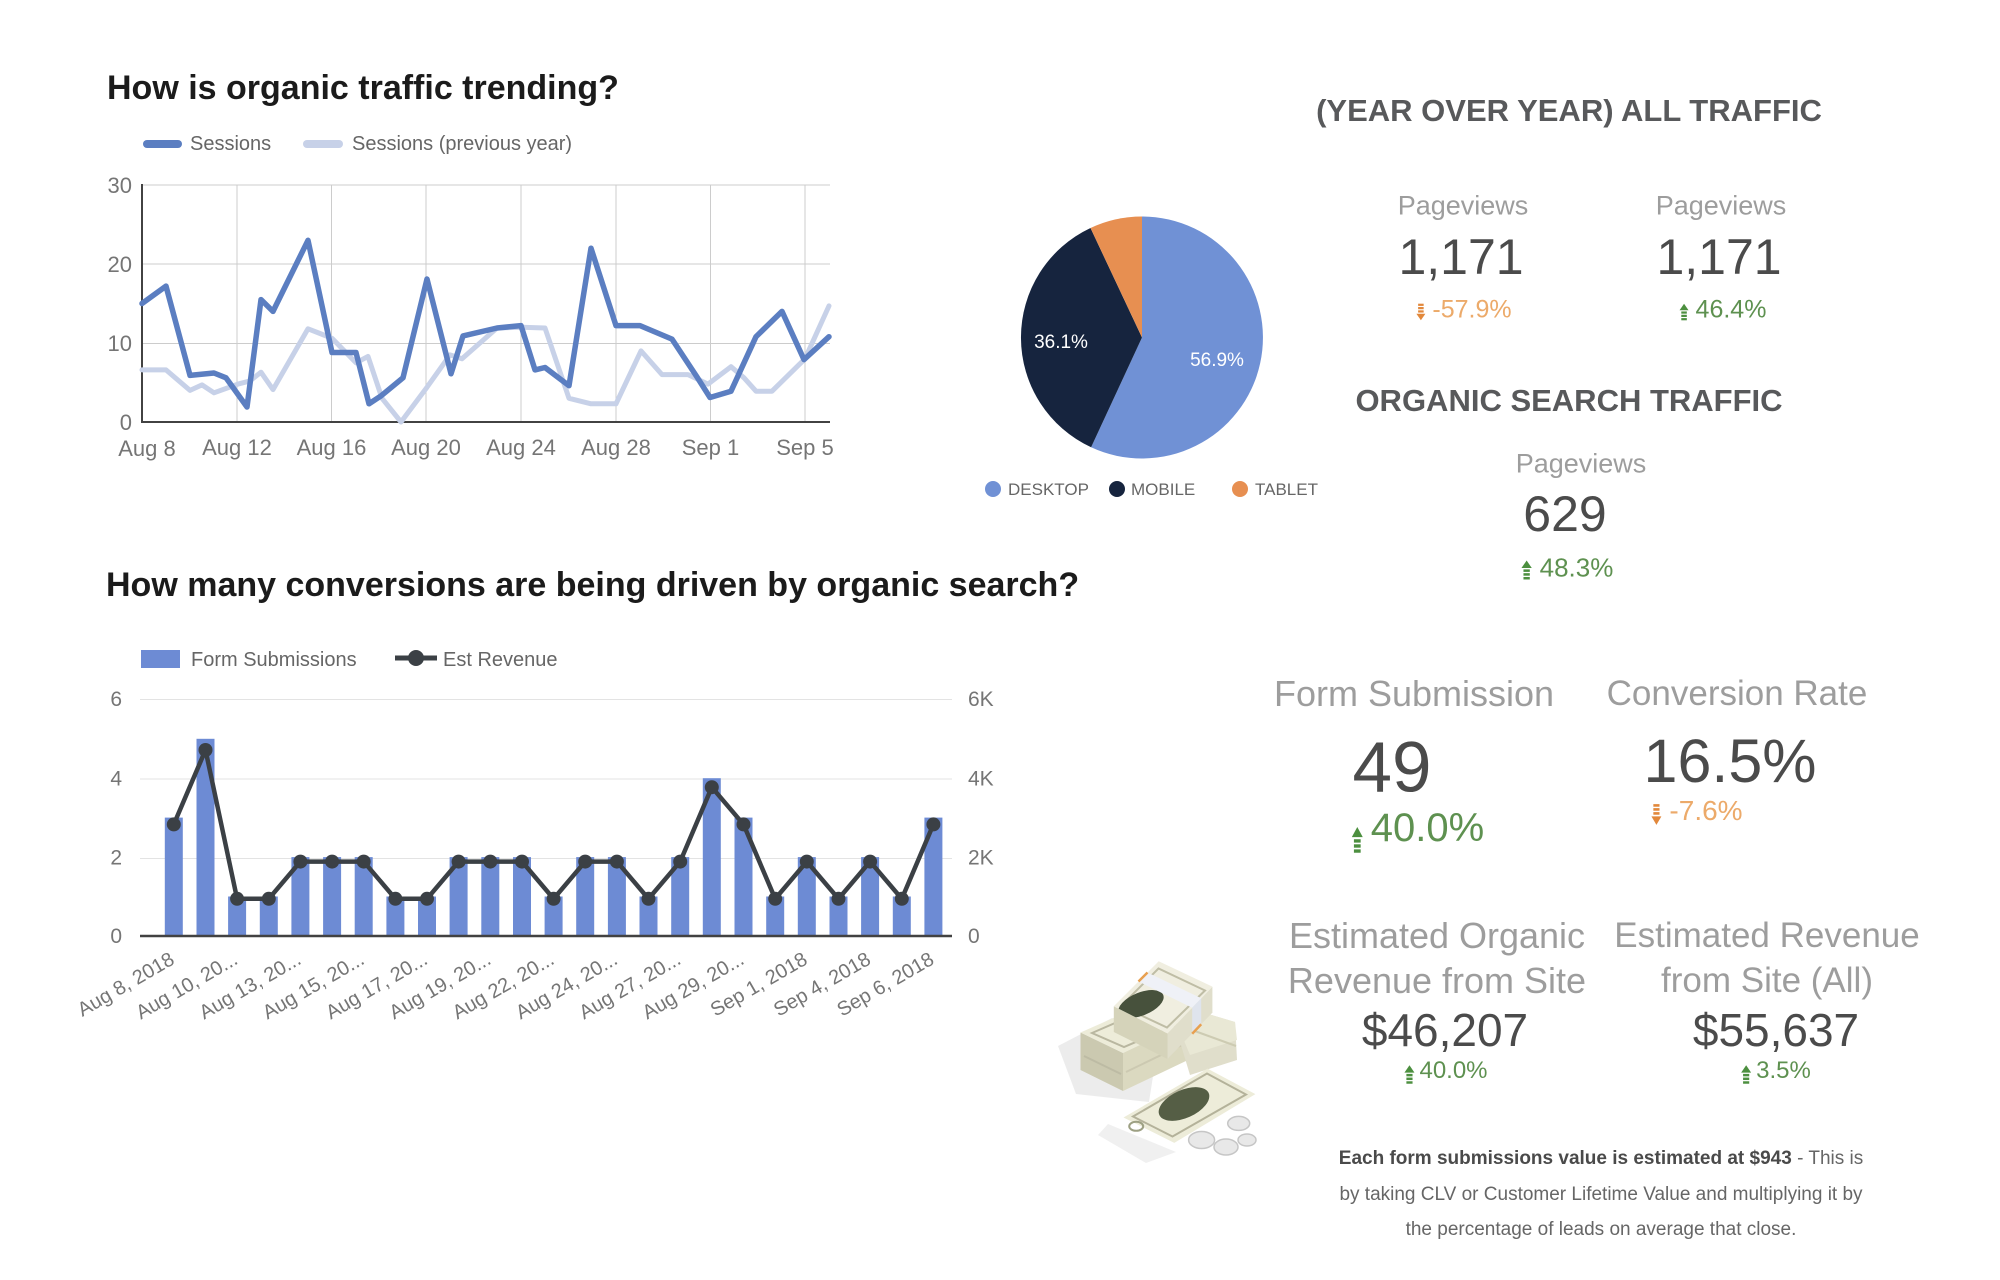 This screenshot has height=1280, width=2000. Describe the element at coordinates (116, 858) in the screenshot. I see `svg-text: 2` at that location.